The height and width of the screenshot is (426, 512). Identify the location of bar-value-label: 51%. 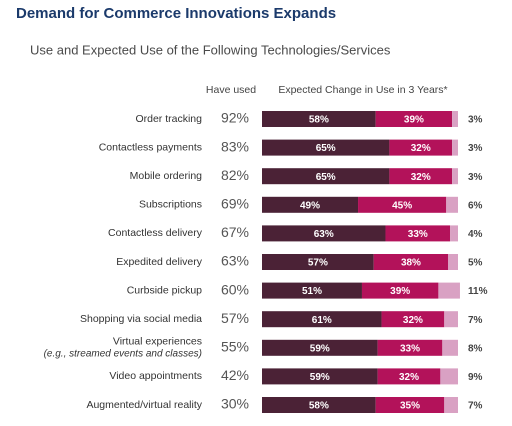
(312, 291).